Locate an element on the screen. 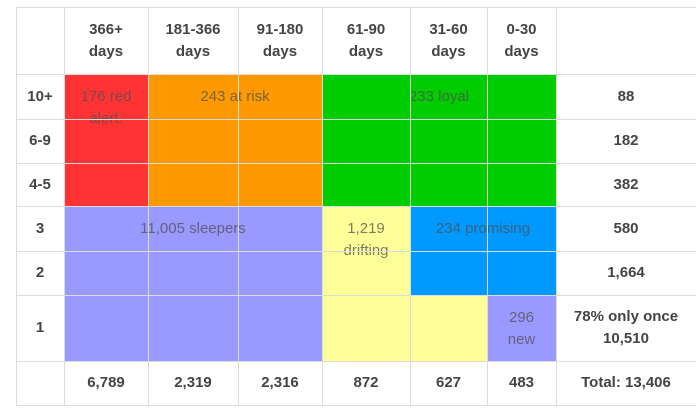 The image size is (696, 420). row-total-line: 580 is located at coordinates (626, 228).